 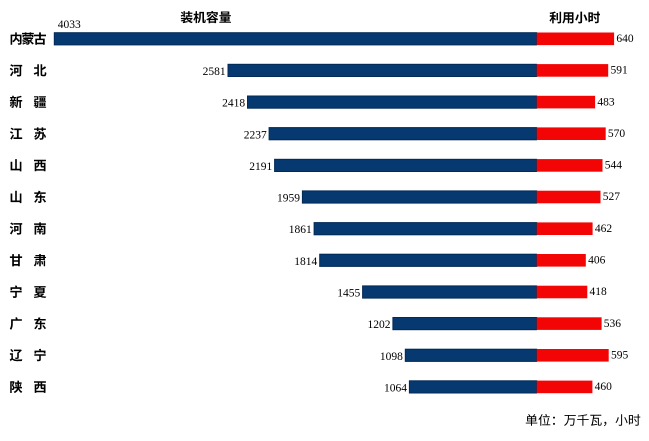 What do you see at coordinates (233, 104) in the screenshot?
I see `svg-text: 2418` at bounding box center [233, 104].